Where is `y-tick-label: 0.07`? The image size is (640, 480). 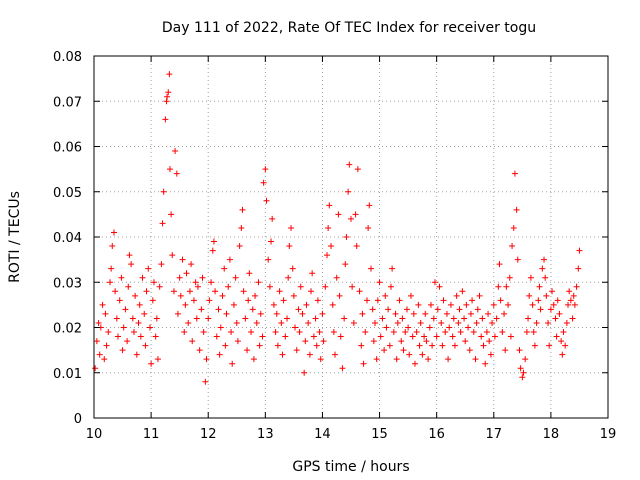
y-tick-label: 0.07 is located at coordinates (67, 102).